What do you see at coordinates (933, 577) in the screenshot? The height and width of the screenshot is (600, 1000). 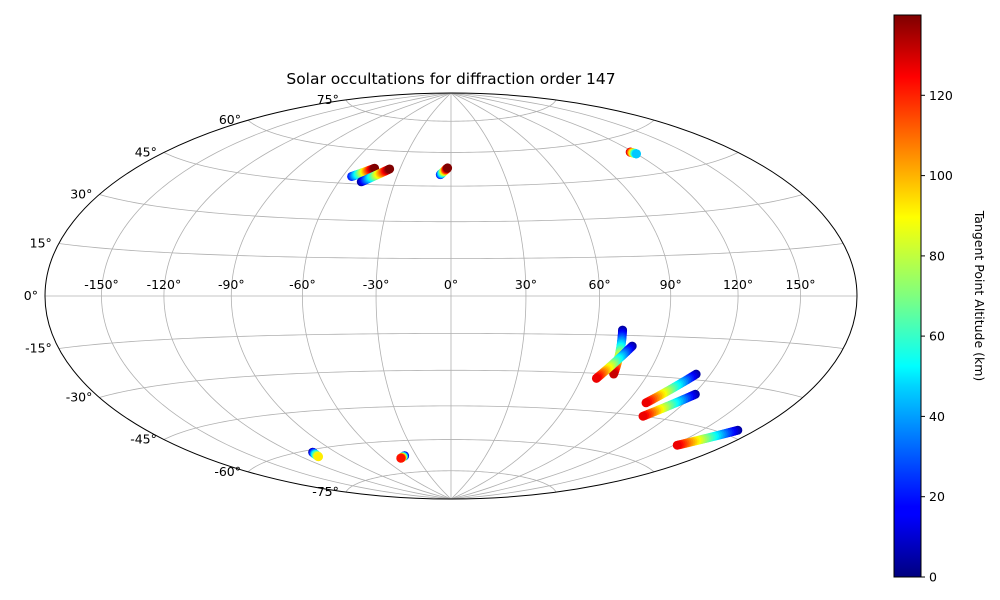 I see `colorbar-tick-label: 0` at bounding box center [933, 577].